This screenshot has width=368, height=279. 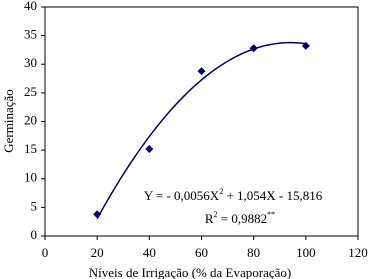 What do you see at coordinates (30, 148) in the screenshot?
I see `y-tick-label: 15` at bounding box center [30, 148].